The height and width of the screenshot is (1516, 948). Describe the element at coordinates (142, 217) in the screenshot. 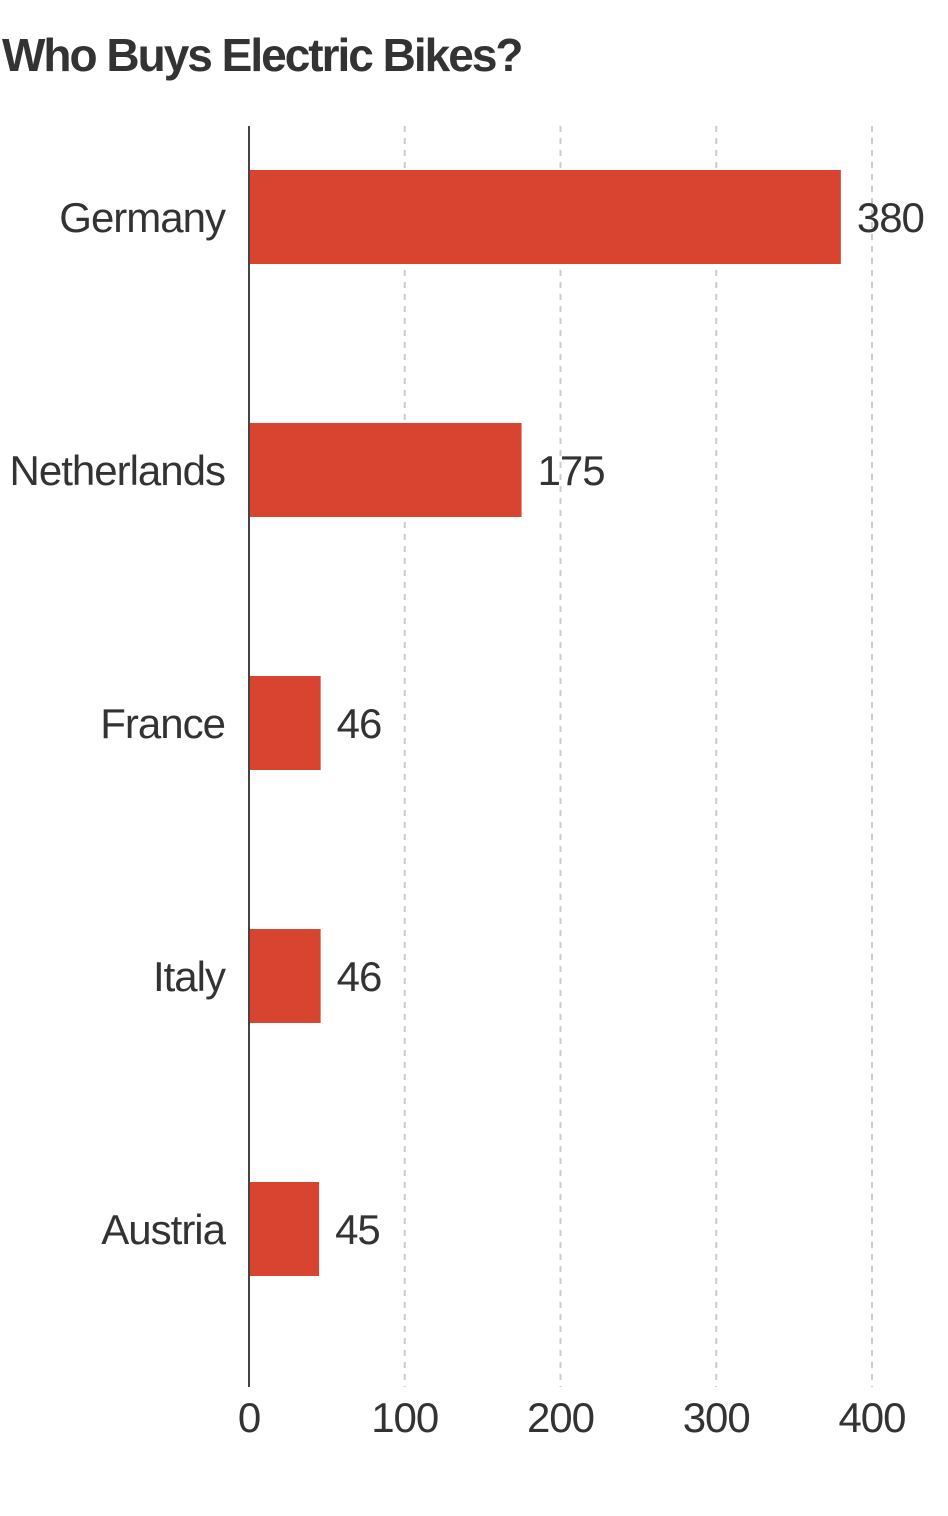

I see `category-label-germany: Germany` at that location.